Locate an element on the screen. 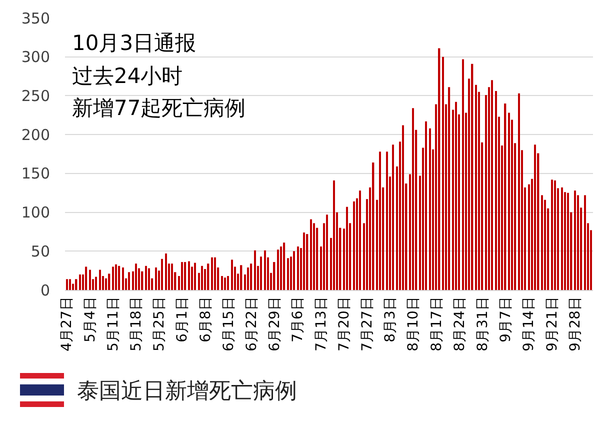  x-tick-label: 6月1日 is located at coordinates (182, 319).